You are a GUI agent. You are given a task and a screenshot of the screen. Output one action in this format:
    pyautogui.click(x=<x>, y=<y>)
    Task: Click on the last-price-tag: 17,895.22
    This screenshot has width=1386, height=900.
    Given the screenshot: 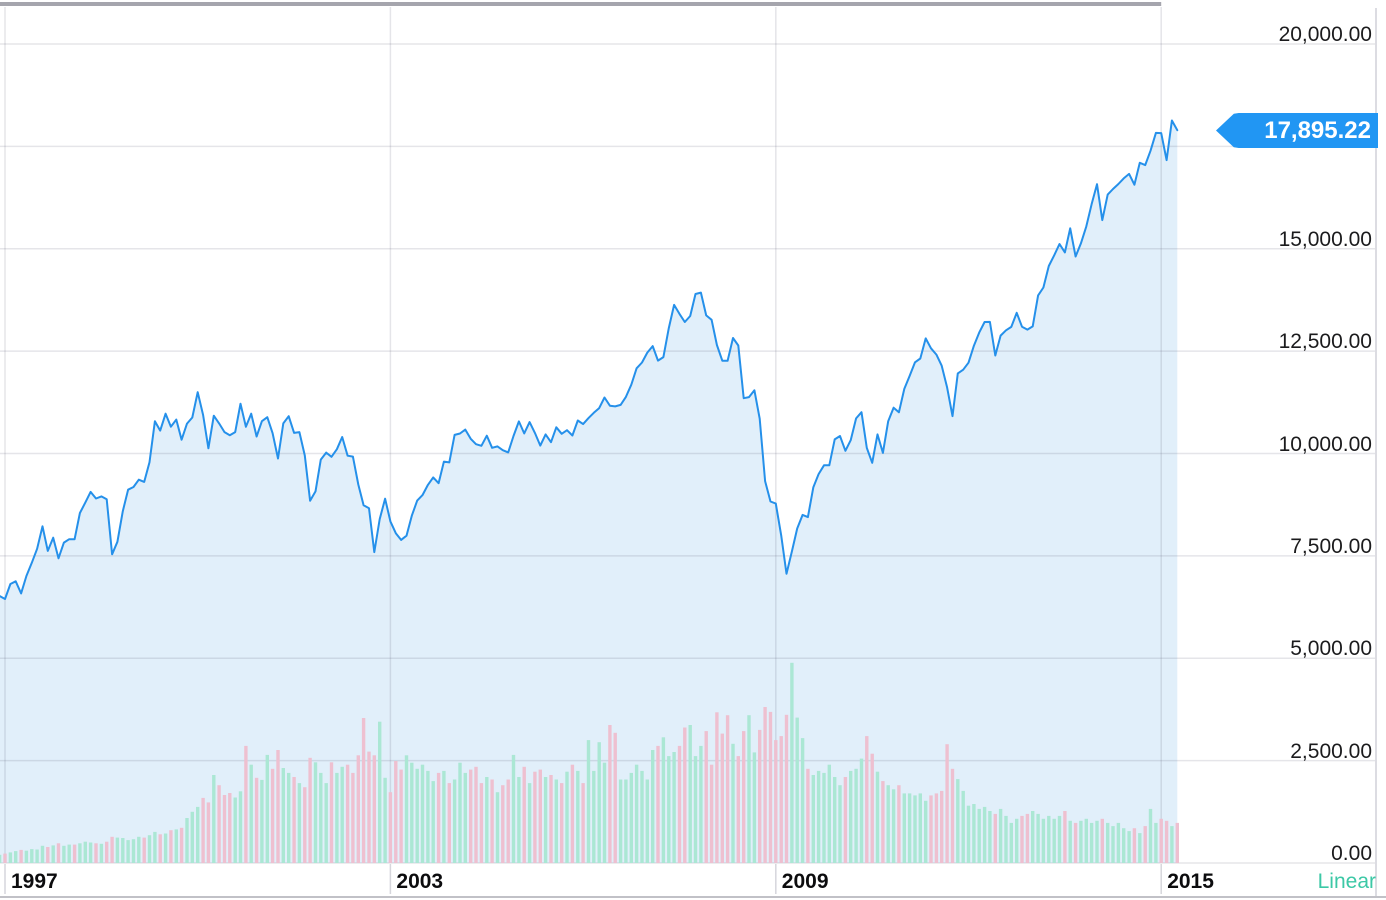 What is the action you would take?
    pyautogui.click(x=1297, y=130)
    